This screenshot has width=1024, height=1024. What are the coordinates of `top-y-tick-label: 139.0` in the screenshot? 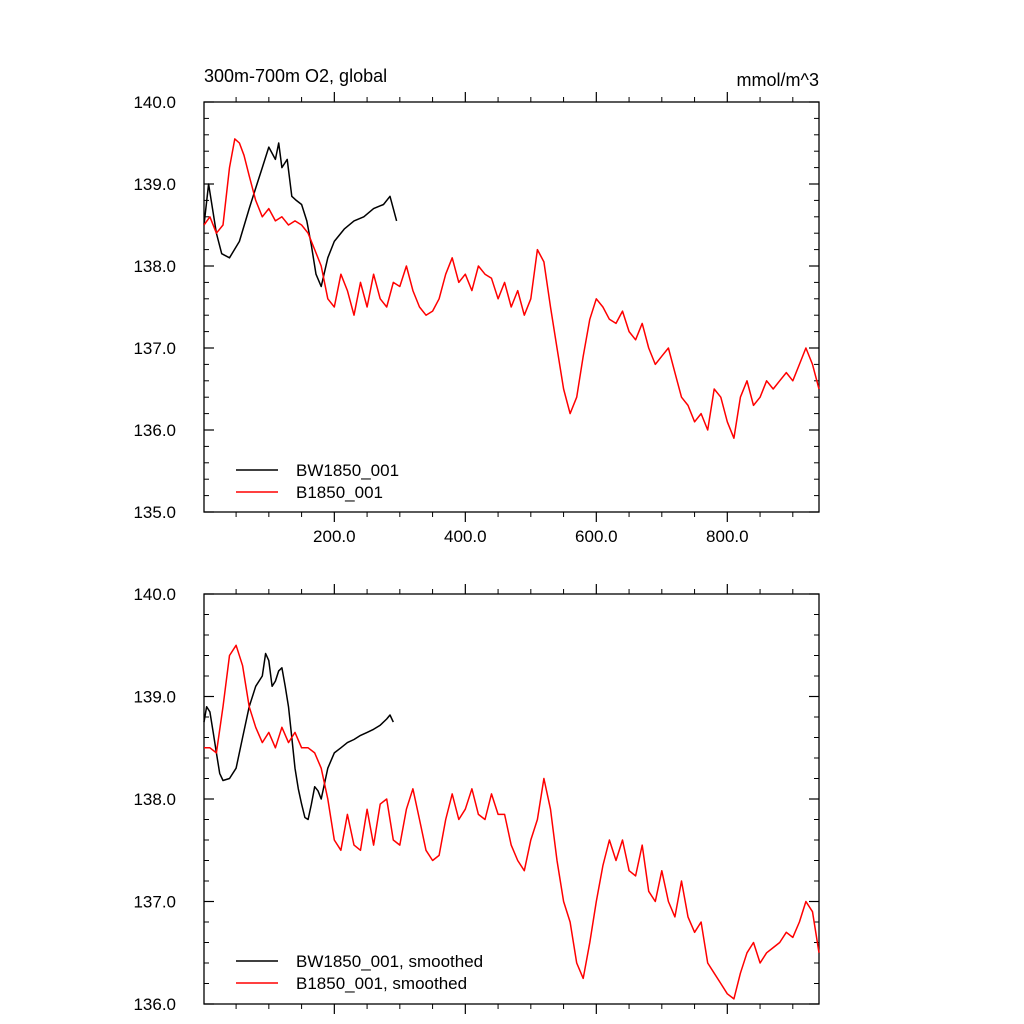 It's located at (154, 184).